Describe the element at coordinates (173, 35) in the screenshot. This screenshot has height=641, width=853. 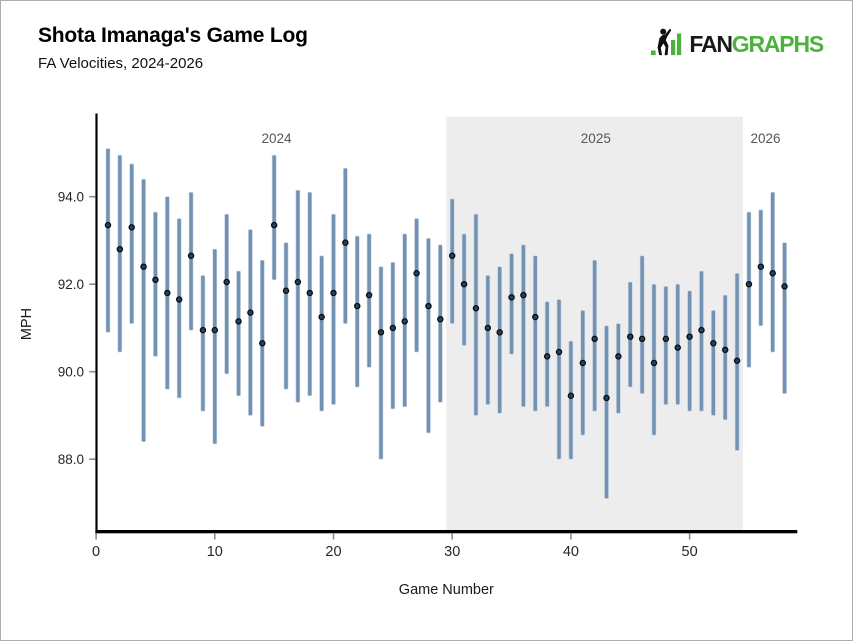
I see `page-title: Shota Imanaga's Game Log` at that location.